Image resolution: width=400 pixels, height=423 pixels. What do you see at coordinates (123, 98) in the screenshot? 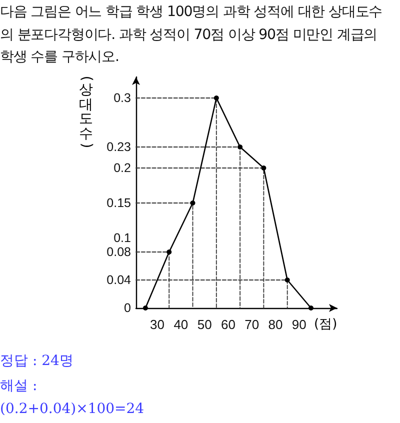
I see `y-tick-label: 0.3` at bounding box center [123, 98].